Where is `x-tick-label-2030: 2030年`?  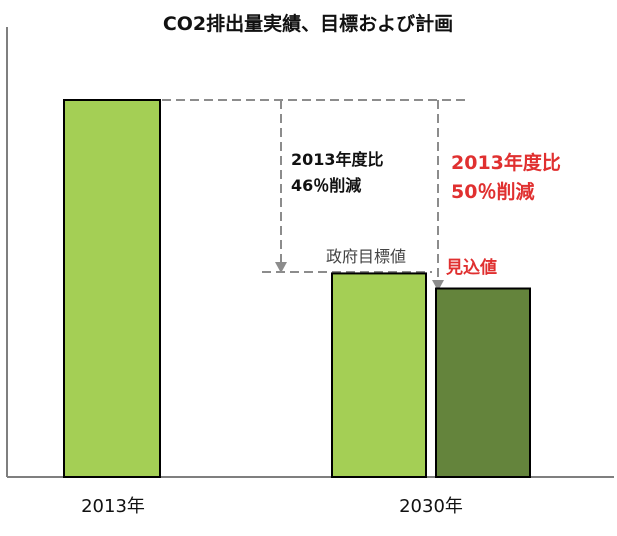
x-tick-label-2030: 2030年 is located at coordinates (431, 506).